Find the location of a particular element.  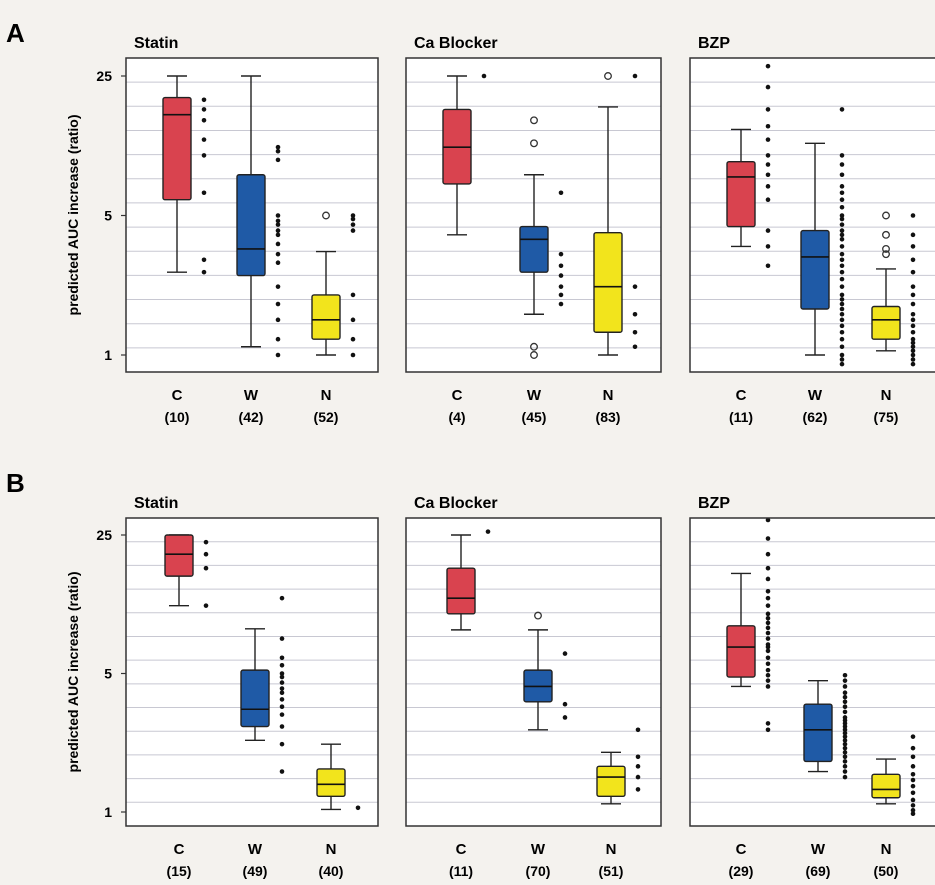

chart-title: Statin is located at coordinates (156, 503).